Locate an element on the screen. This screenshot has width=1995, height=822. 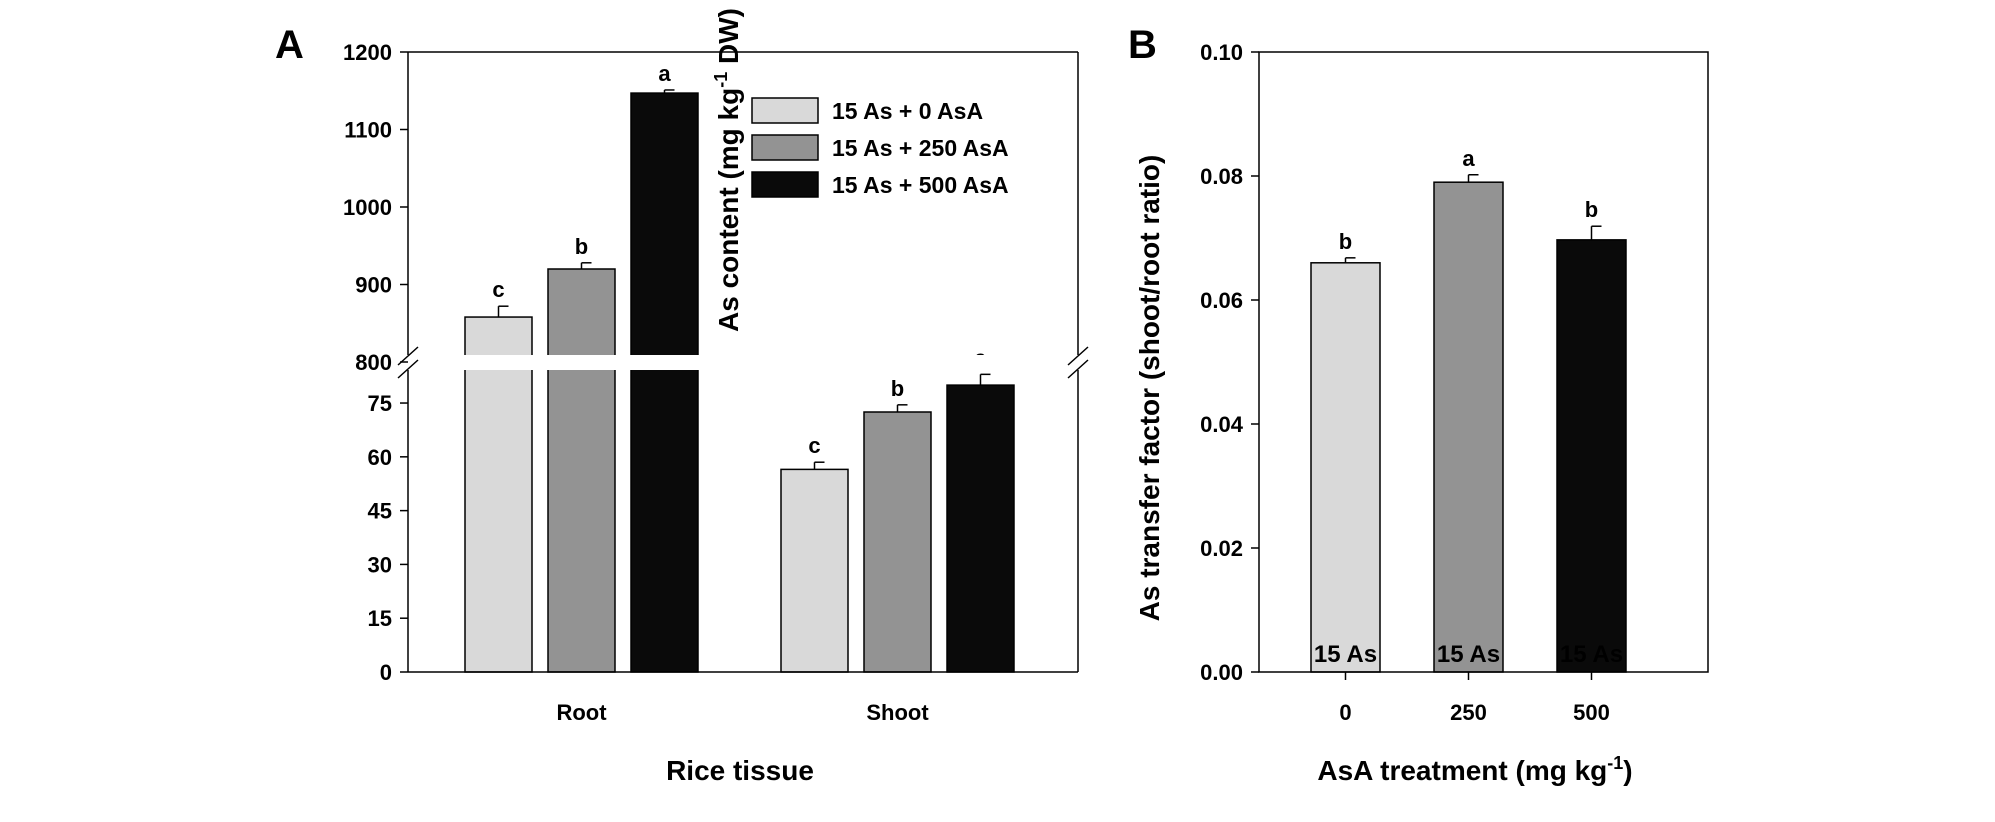
y-tick-label: 800 is located at coordinates (373, 362).